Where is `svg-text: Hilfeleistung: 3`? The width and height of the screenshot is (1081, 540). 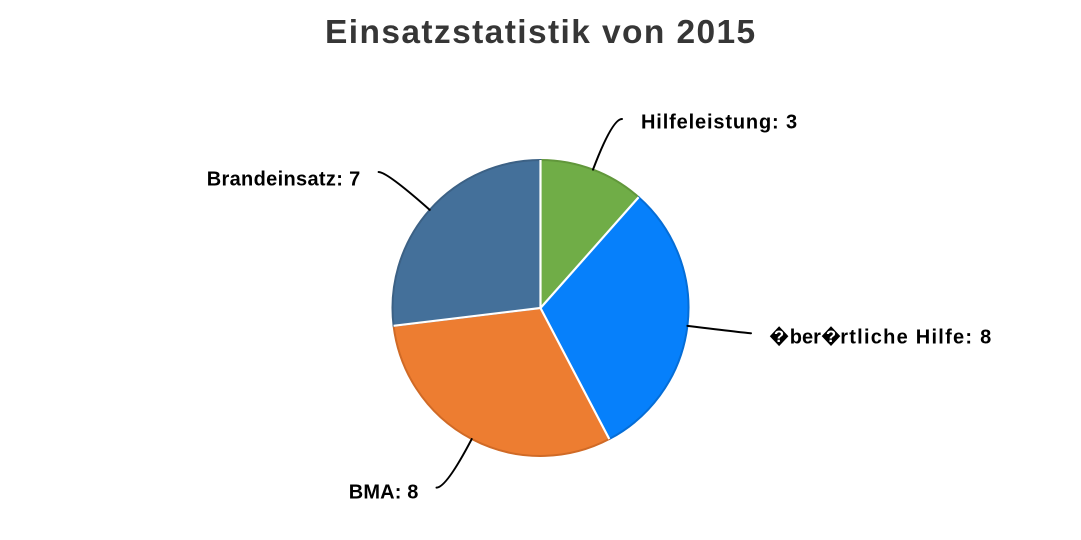 svg-text: Hilfeleistung: 3 is located at coordinates (719, 122).